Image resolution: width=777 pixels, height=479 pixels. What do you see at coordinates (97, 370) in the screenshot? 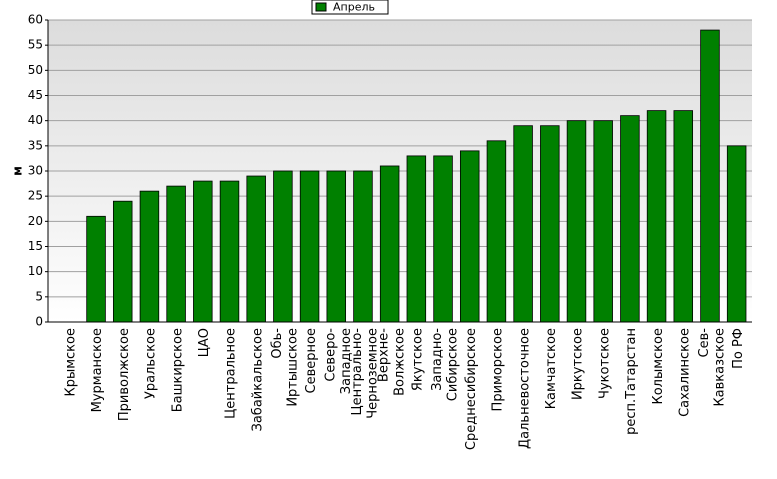
I see `x-tick-label: Мурманское` at bounding box center [97, 370].